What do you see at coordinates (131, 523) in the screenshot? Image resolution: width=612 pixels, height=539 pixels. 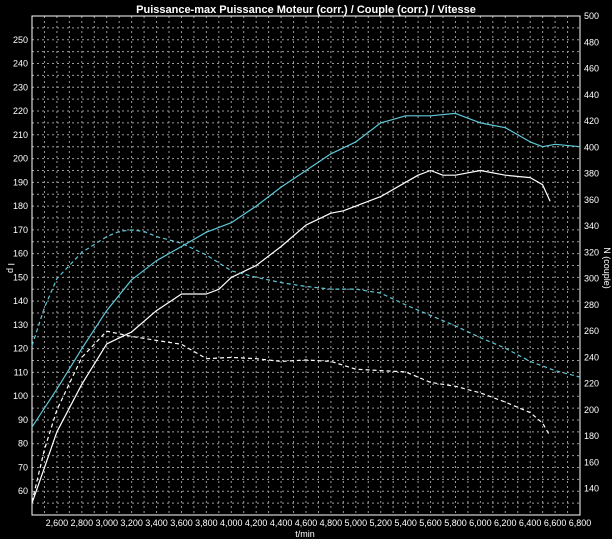 I see `x-tick-label: 3,200` at bounding box center [131, 523].